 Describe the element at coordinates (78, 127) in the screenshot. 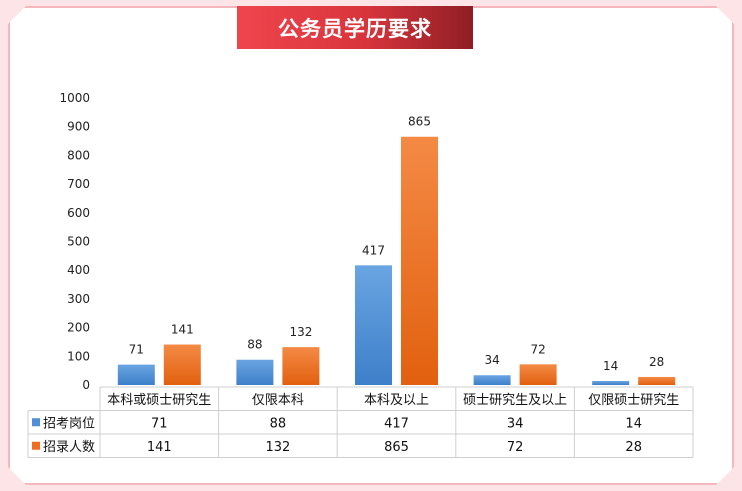

I see `y-tick-label: 900` at that location.